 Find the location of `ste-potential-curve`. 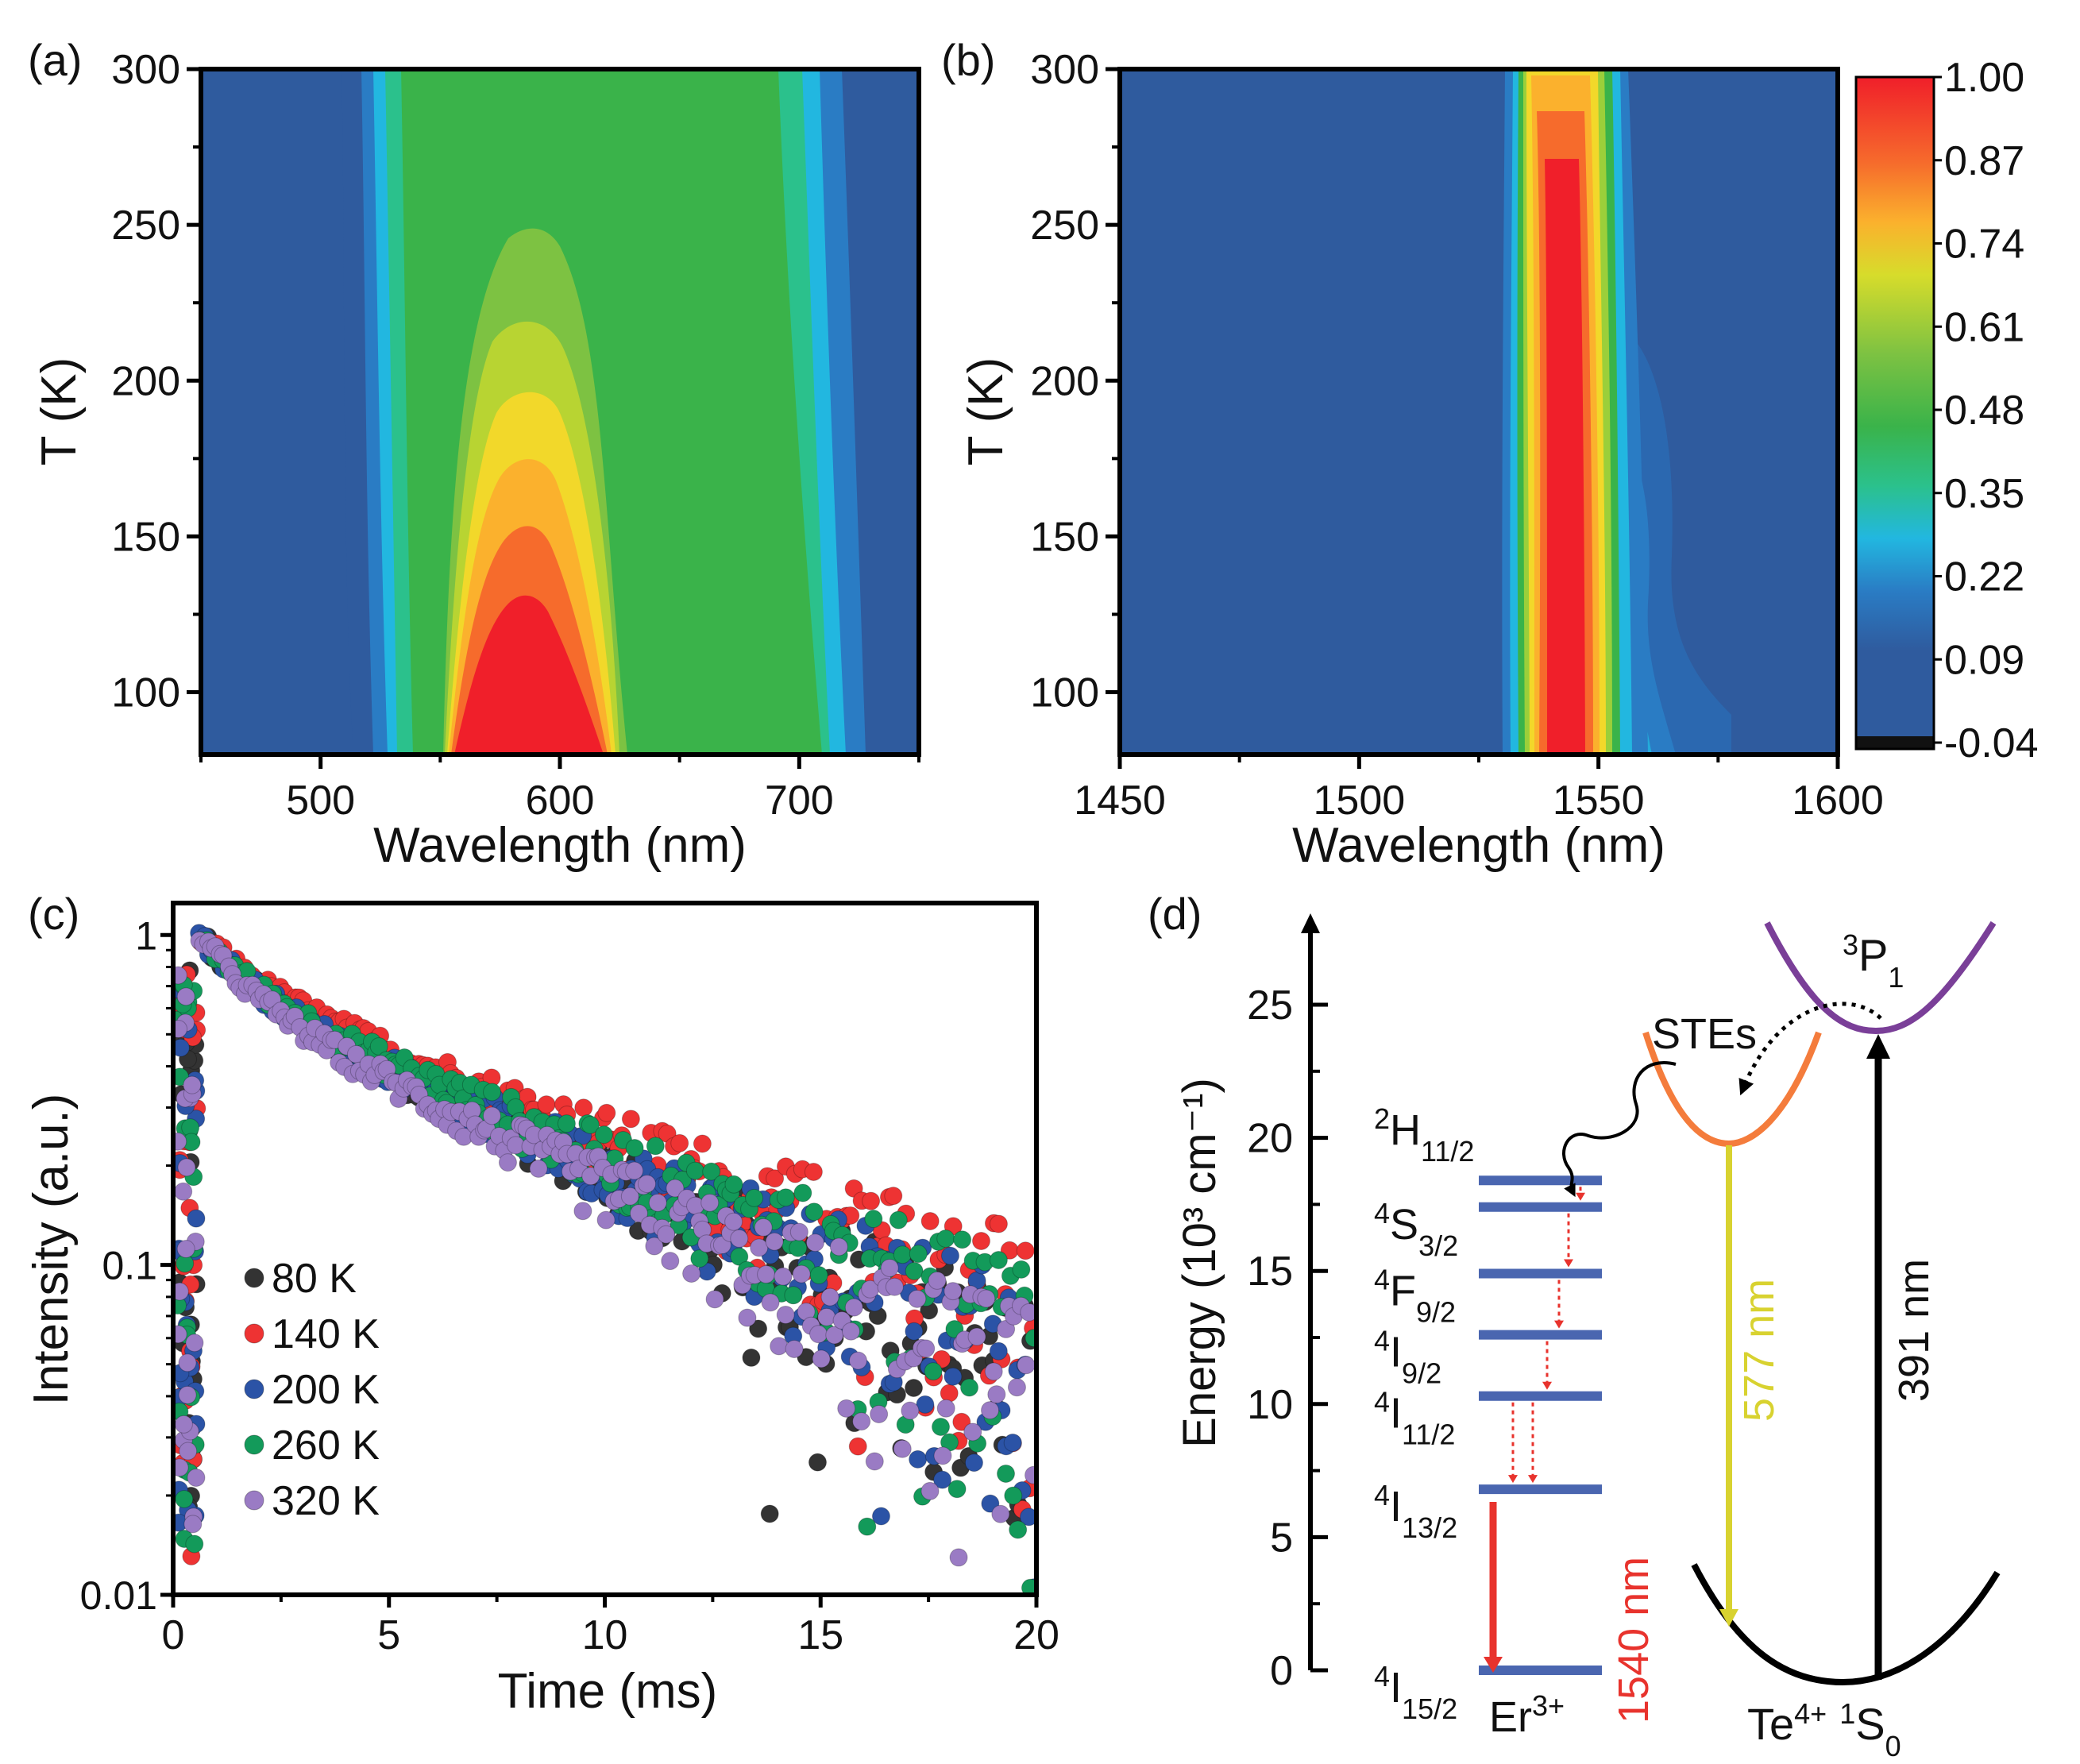

ste-potential-curve is located at coordinates (1732, 1089).